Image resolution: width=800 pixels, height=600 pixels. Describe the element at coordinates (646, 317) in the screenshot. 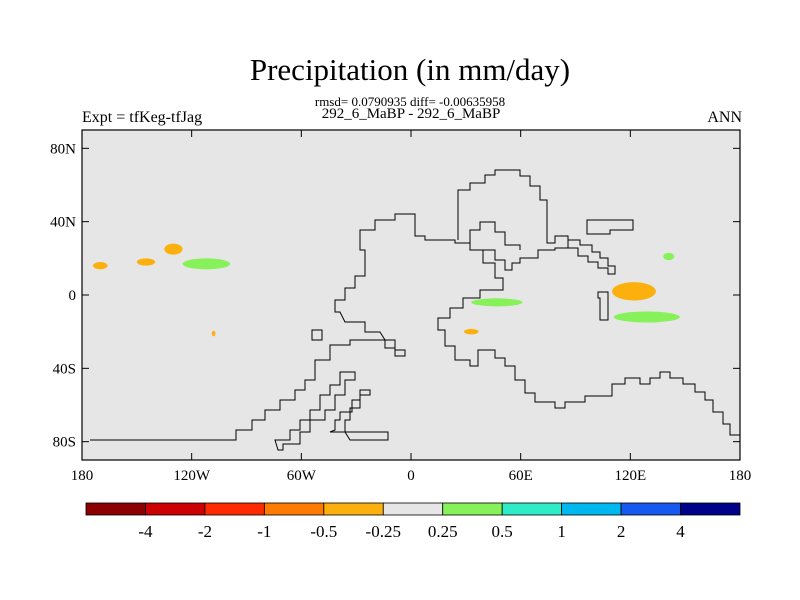

I see `patch-west-pacific-wet` at that location.